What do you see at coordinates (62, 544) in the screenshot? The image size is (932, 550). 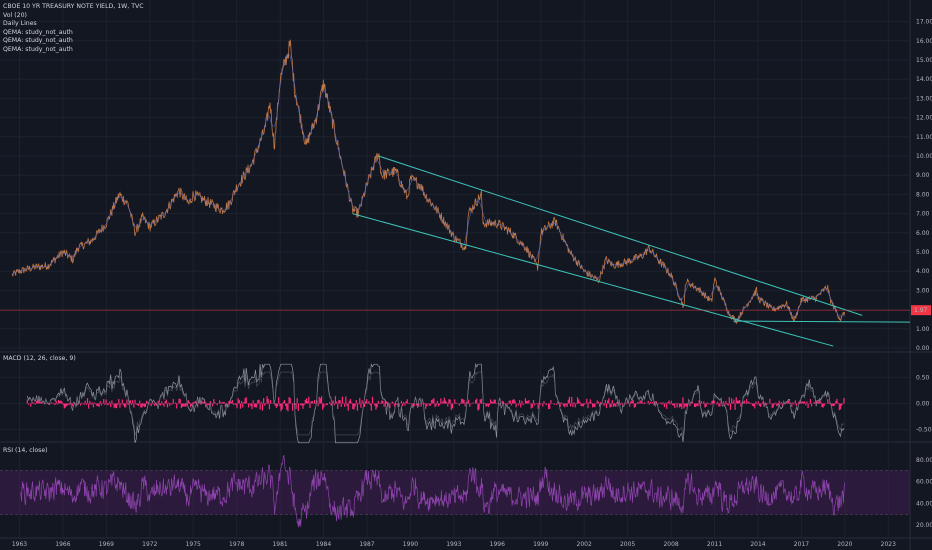 I see `x-tick-label: 1966` at bounding box center [62, 544].